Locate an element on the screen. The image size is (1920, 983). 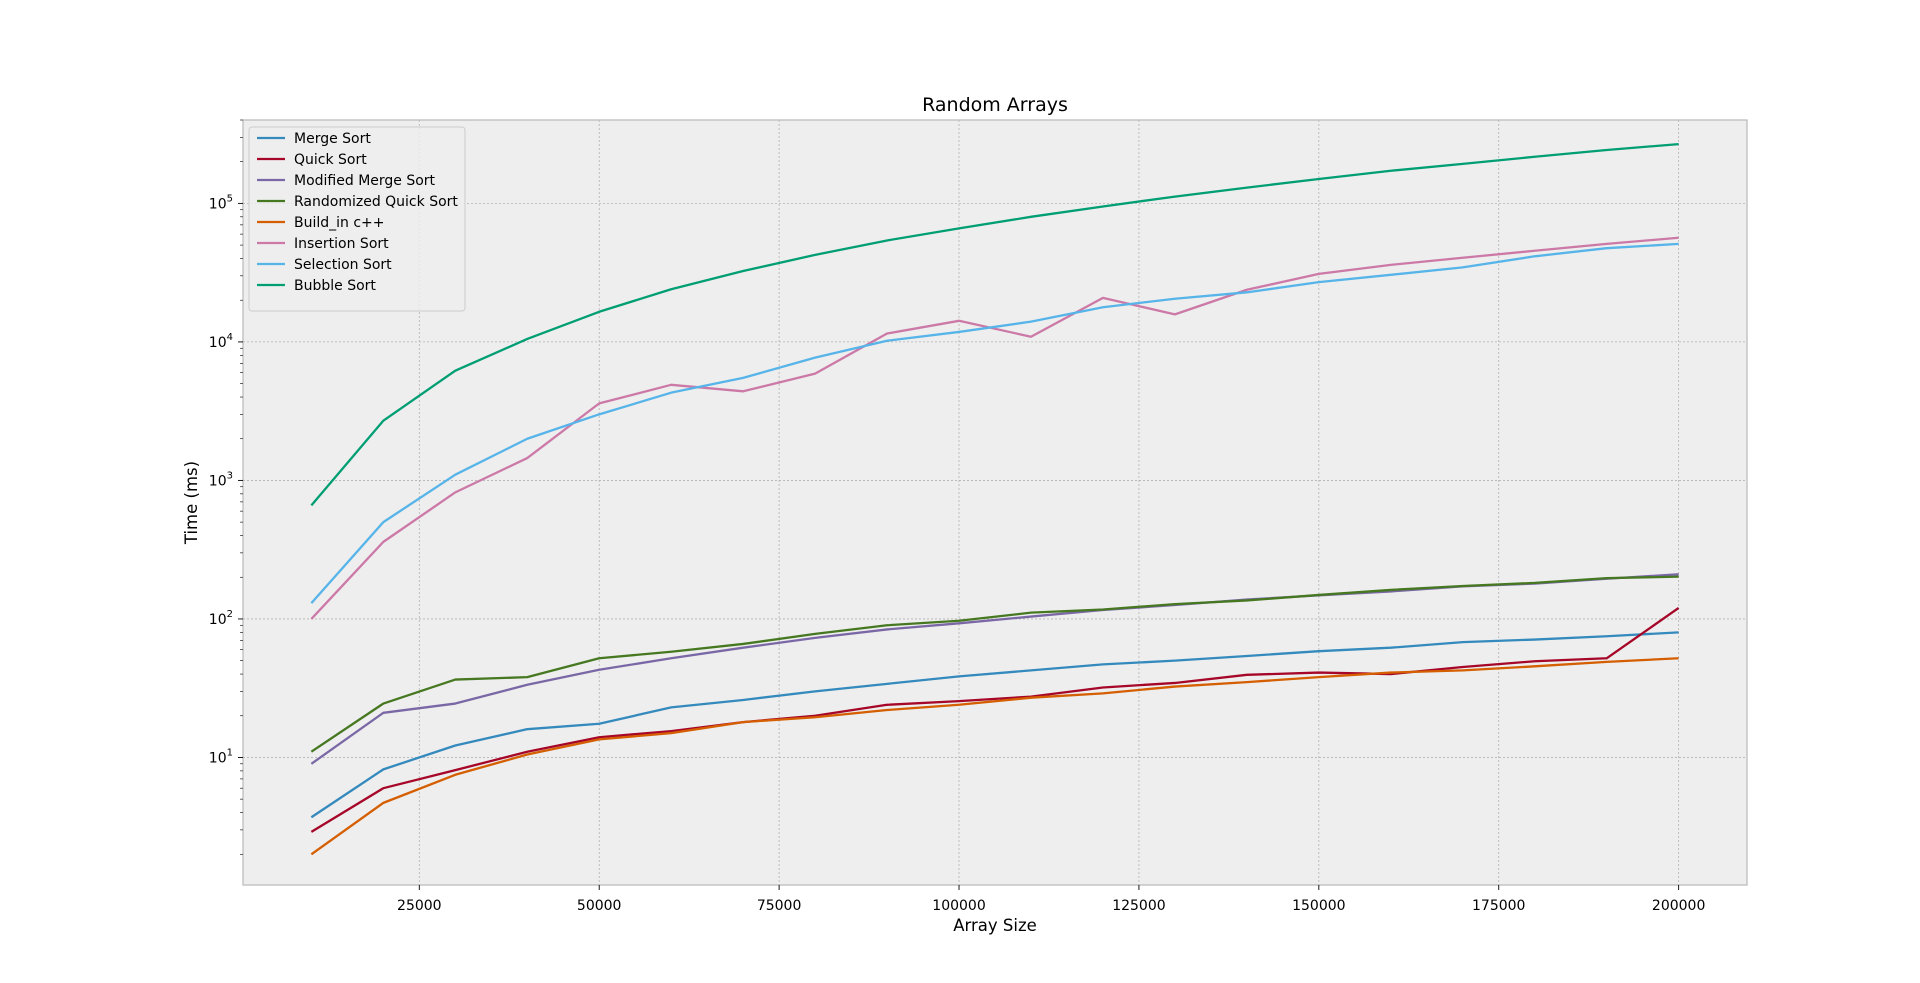
x-tick-label: 50000 is located at coordinates (599, 906).